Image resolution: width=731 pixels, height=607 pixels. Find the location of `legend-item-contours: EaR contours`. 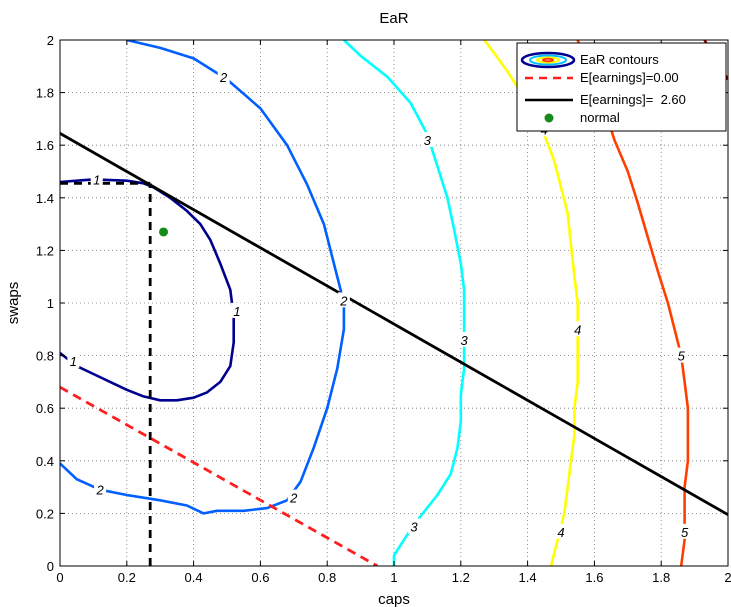

legend-item-contours: EaR contours is located at coordinates (589, 60).